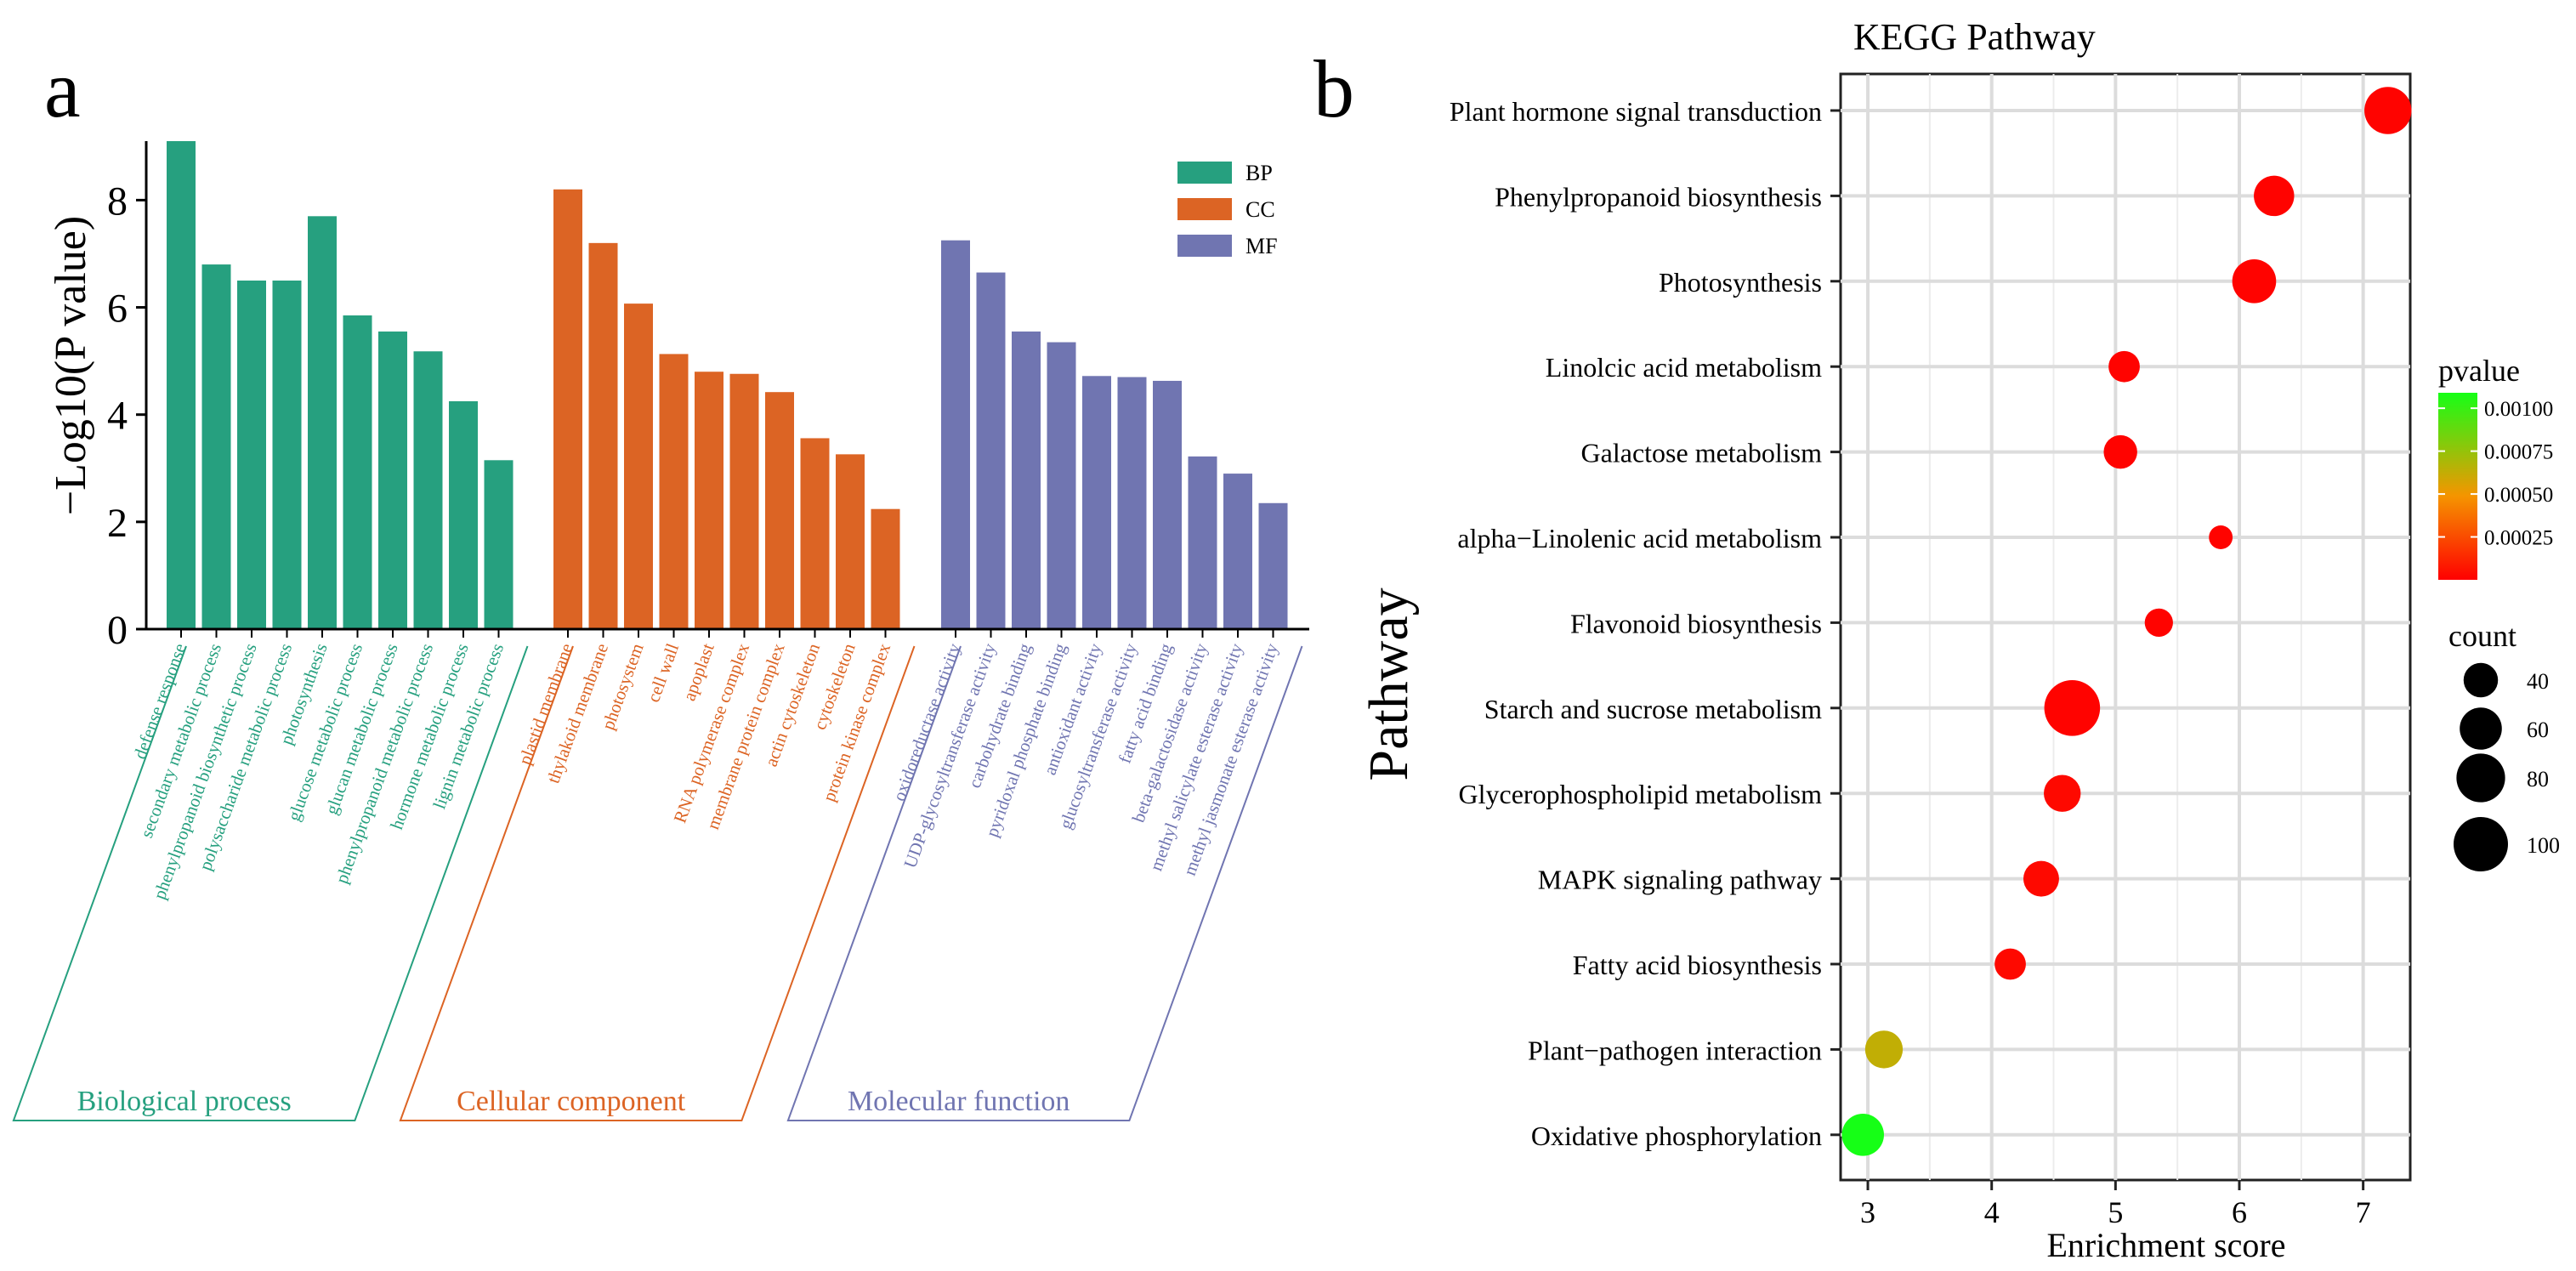 This screenshot has height=1271, width=2576. Describe the element at coordinates (2544, 845) in the screenshot. I see `count-legend-label: 100` at that location.